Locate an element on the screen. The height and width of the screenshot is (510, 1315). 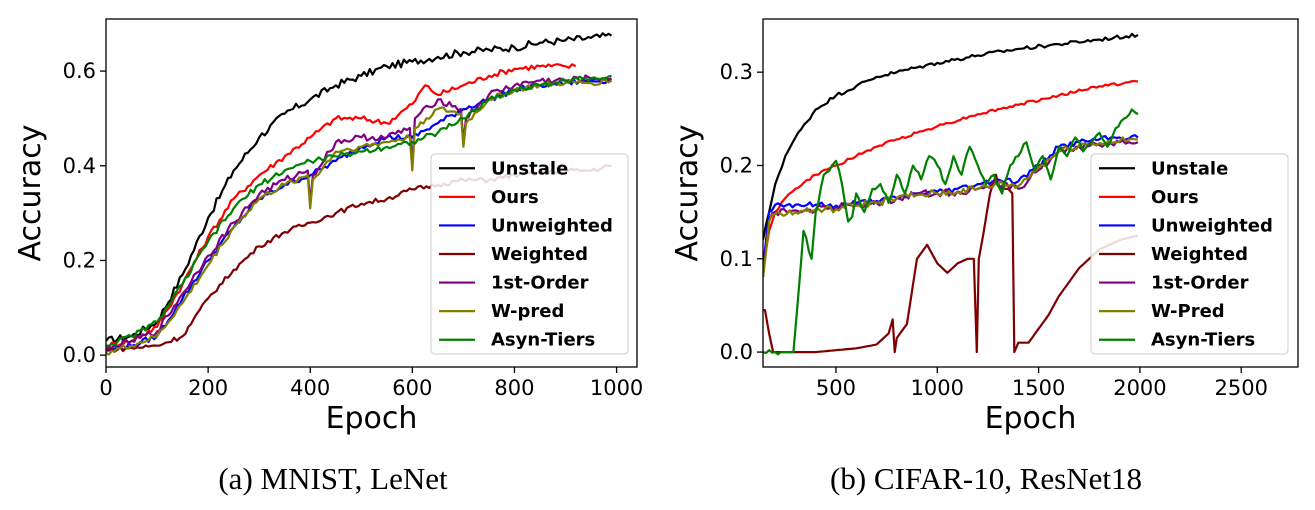
x-tick-label: 200 is located at coordinates (208, 388).